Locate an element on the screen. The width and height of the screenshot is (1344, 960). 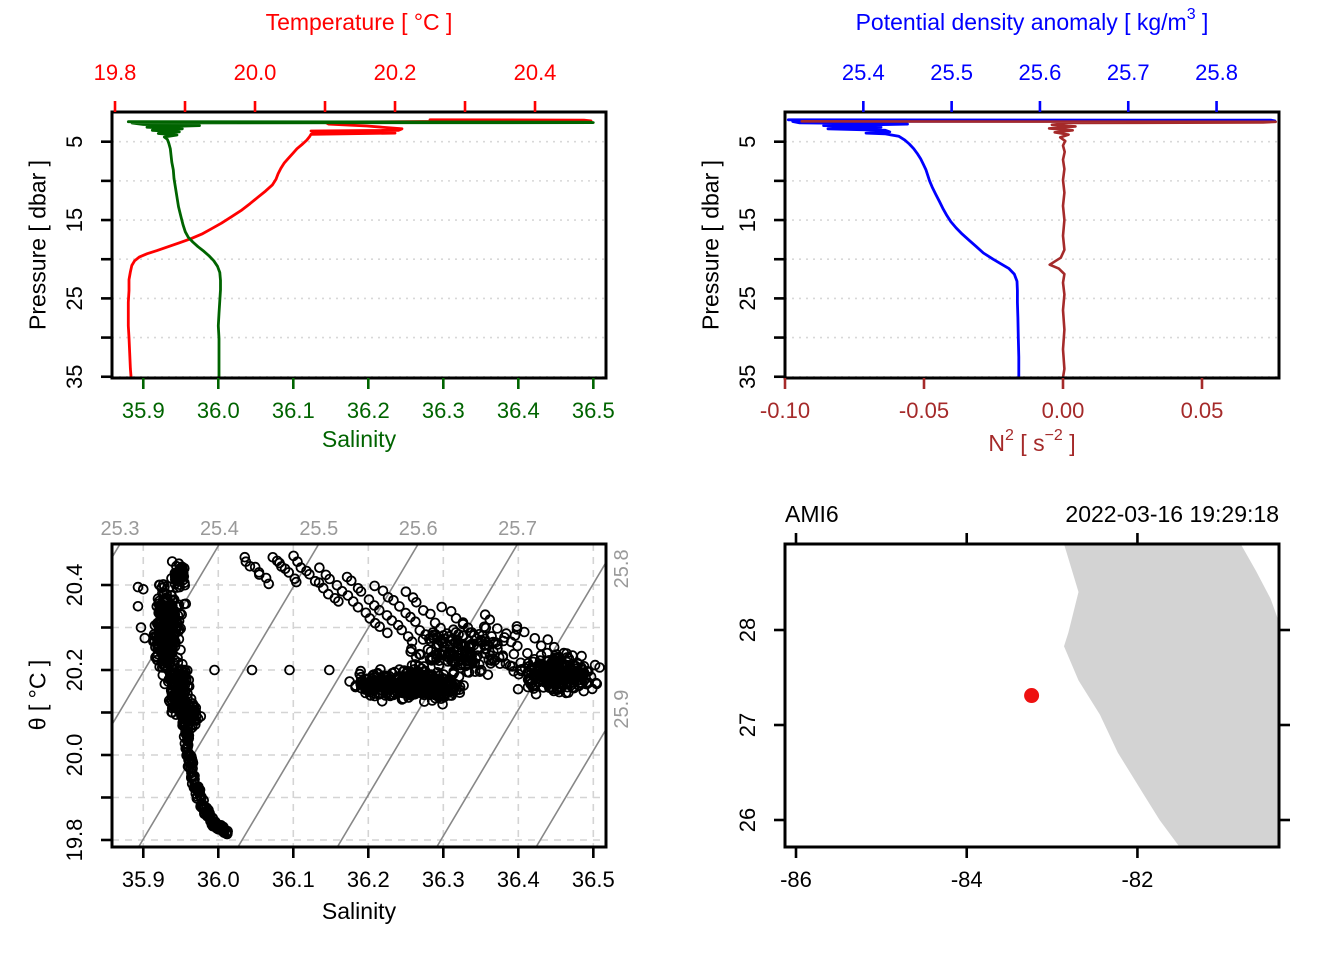
tick-label: 36.3 is located at coordinates (443, 879).